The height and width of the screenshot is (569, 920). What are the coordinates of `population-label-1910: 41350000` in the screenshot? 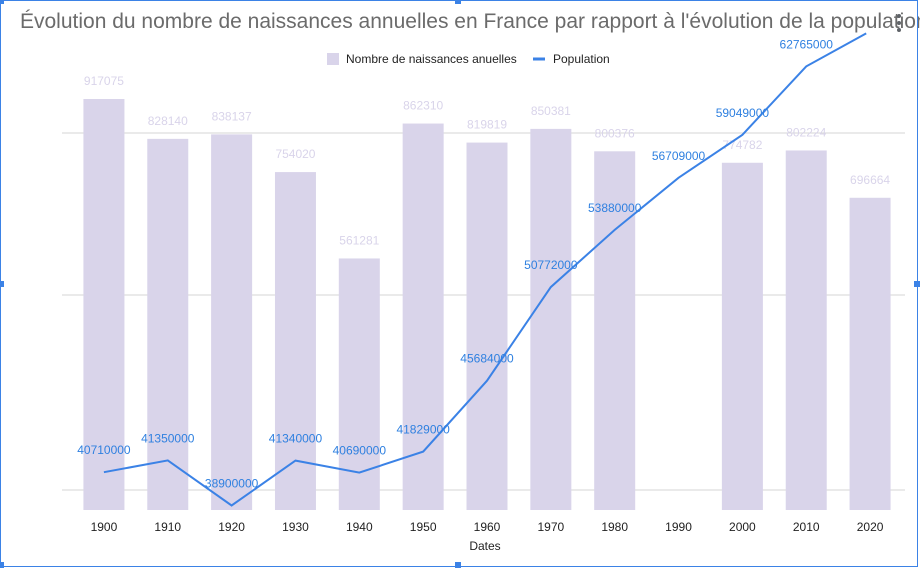 It's located at (168, 438).